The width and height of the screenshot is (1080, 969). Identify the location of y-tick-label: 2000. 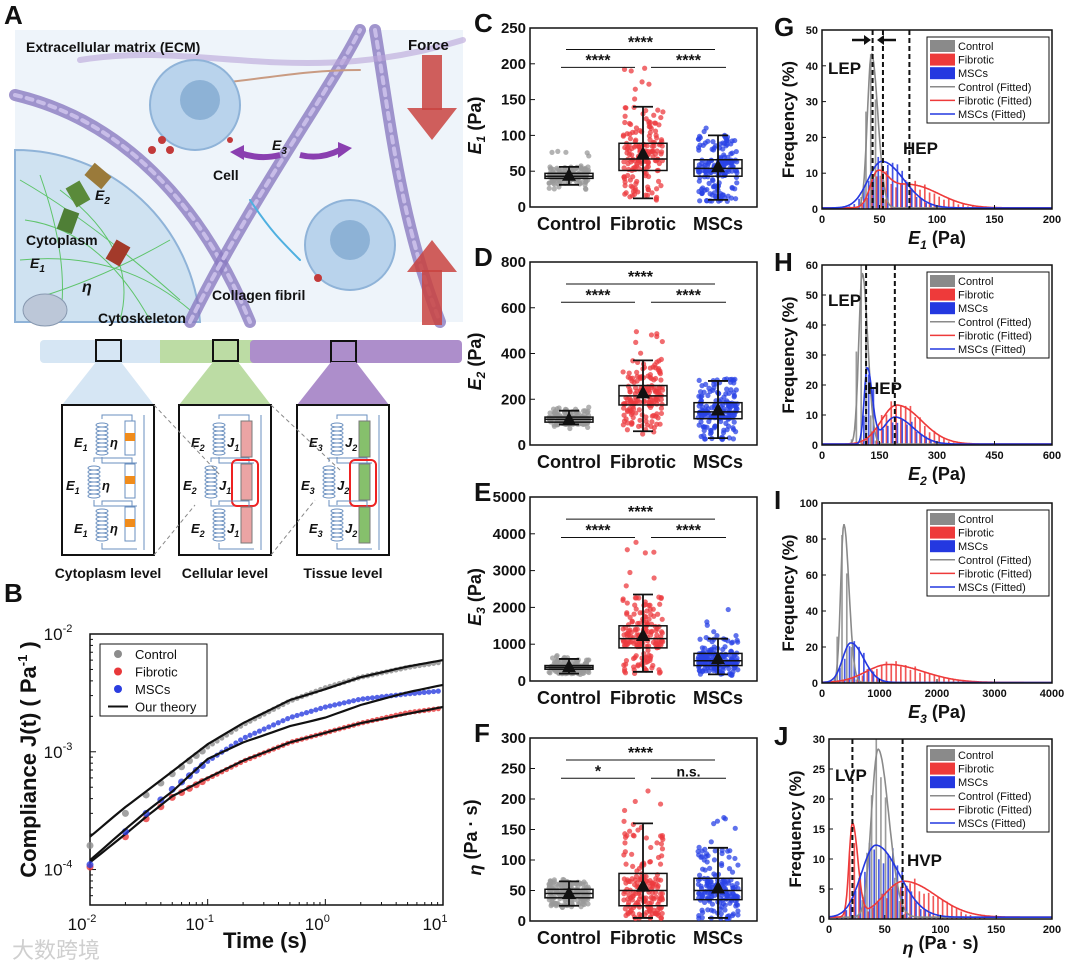
(509, 607).